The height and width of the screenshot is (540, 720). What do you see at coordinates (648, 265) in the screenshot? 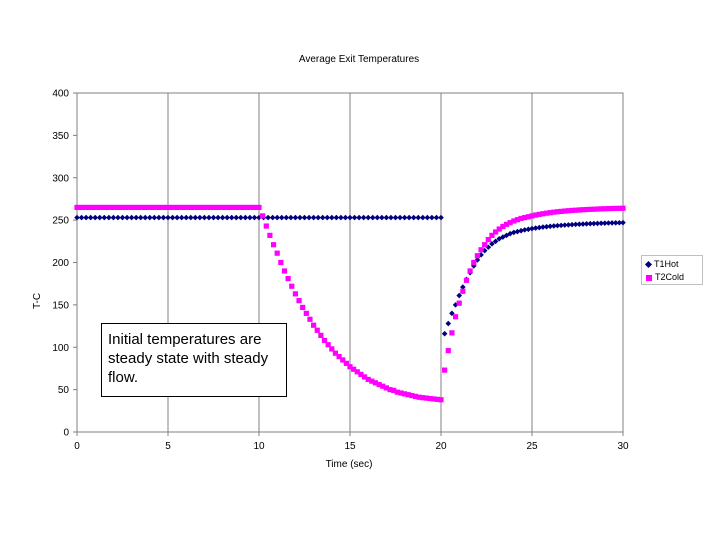
I see `diamond-marker-icon` at bounding box center [648, 265].